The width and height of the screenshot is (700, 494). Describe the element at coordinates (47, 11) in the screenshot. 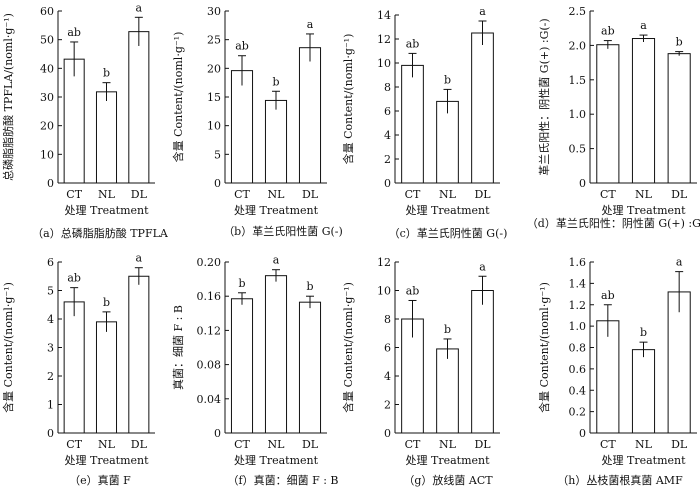

I see `y-tick-label: 60` at that location.